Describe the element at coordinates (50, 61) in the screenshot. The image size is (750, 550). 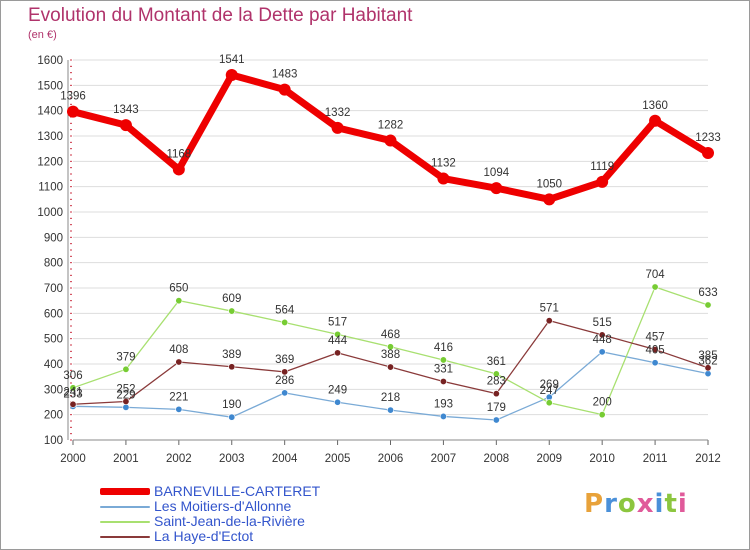
I see `y-tick-label: 1600` at that location.